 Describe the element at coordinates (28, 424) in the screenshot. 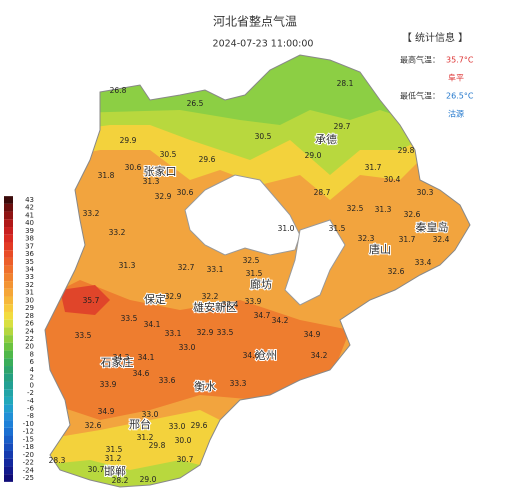

I see `legend-label: -10` at that location.